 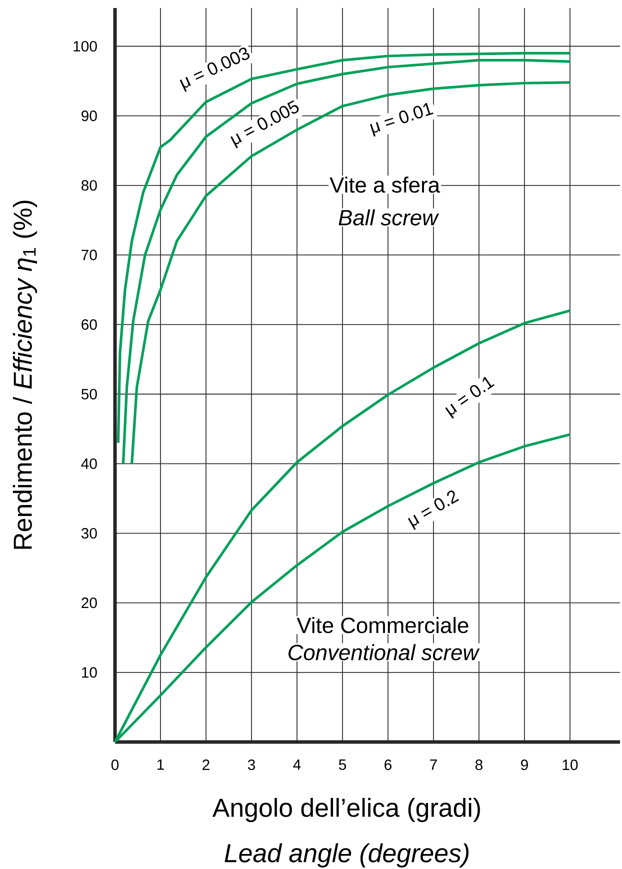 What do you see at coordinates (384, 652) in the screenshot?
I see `annotation: Conventional screw` at bounding box center [384, 652].